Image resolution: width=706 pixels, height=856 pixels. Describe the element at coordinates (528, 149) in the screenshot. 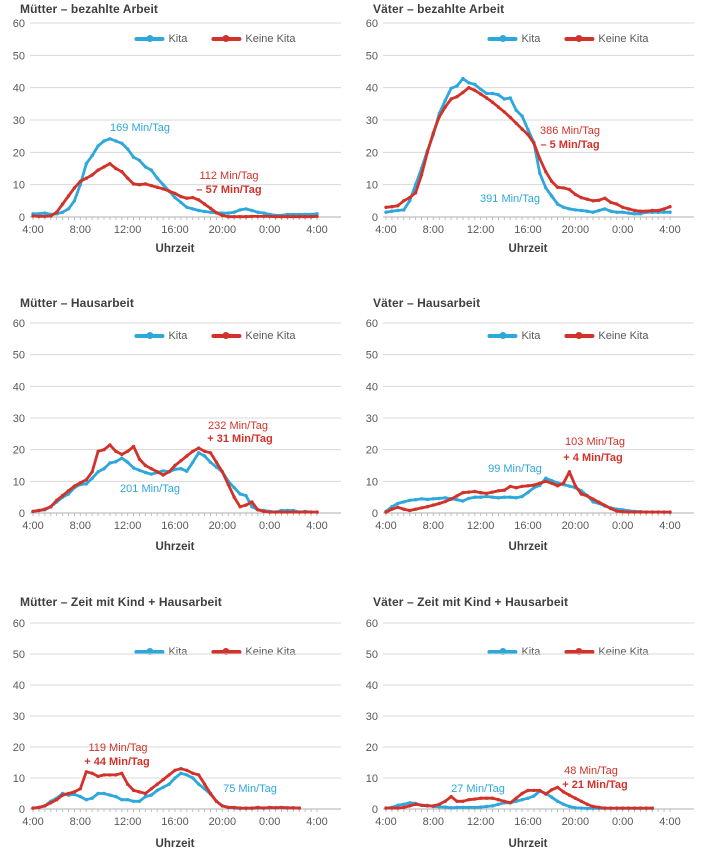

I see `series-keine_kita` at that location.